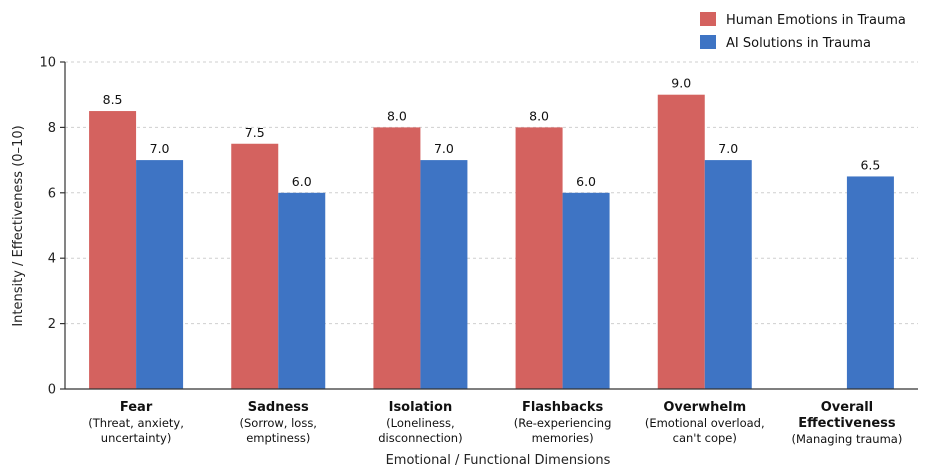  Describe the element at coordinates (563, 407) in the screenshot. I see `category-title: Flashbacks` at that location.